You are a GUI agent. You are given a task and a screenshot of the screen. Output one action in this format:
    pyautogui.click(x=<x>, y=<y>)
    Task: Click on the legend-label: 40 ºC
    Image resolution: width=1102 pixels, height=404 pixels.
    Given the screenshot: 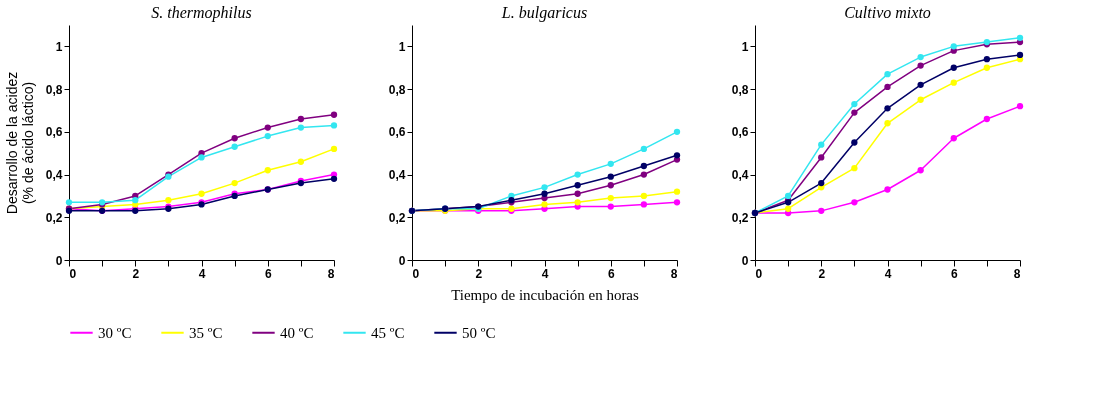 What is the action you would take?
    pyautogui.click(x=297, y=332)
    